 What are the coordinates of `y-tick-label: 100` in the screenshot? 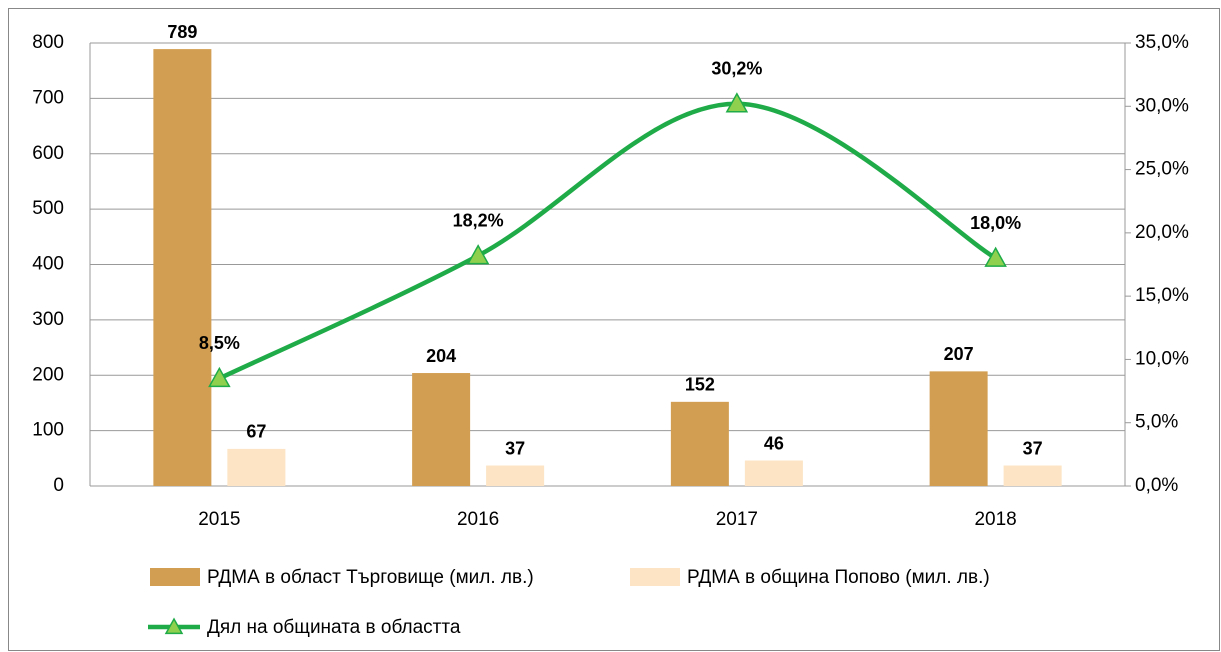 It's located at (48, 430).